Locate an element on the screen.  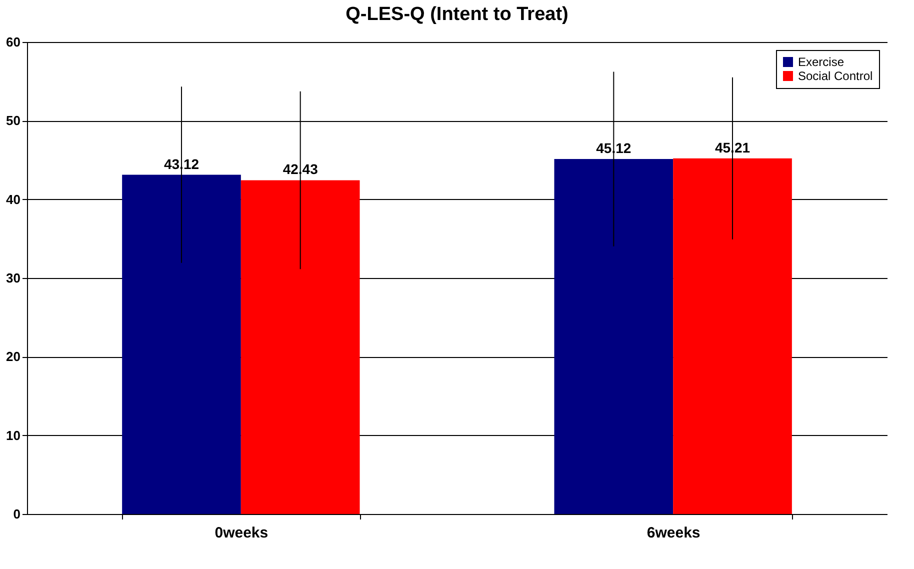
legend-label: Exercise is located at coordinates (821, 62).